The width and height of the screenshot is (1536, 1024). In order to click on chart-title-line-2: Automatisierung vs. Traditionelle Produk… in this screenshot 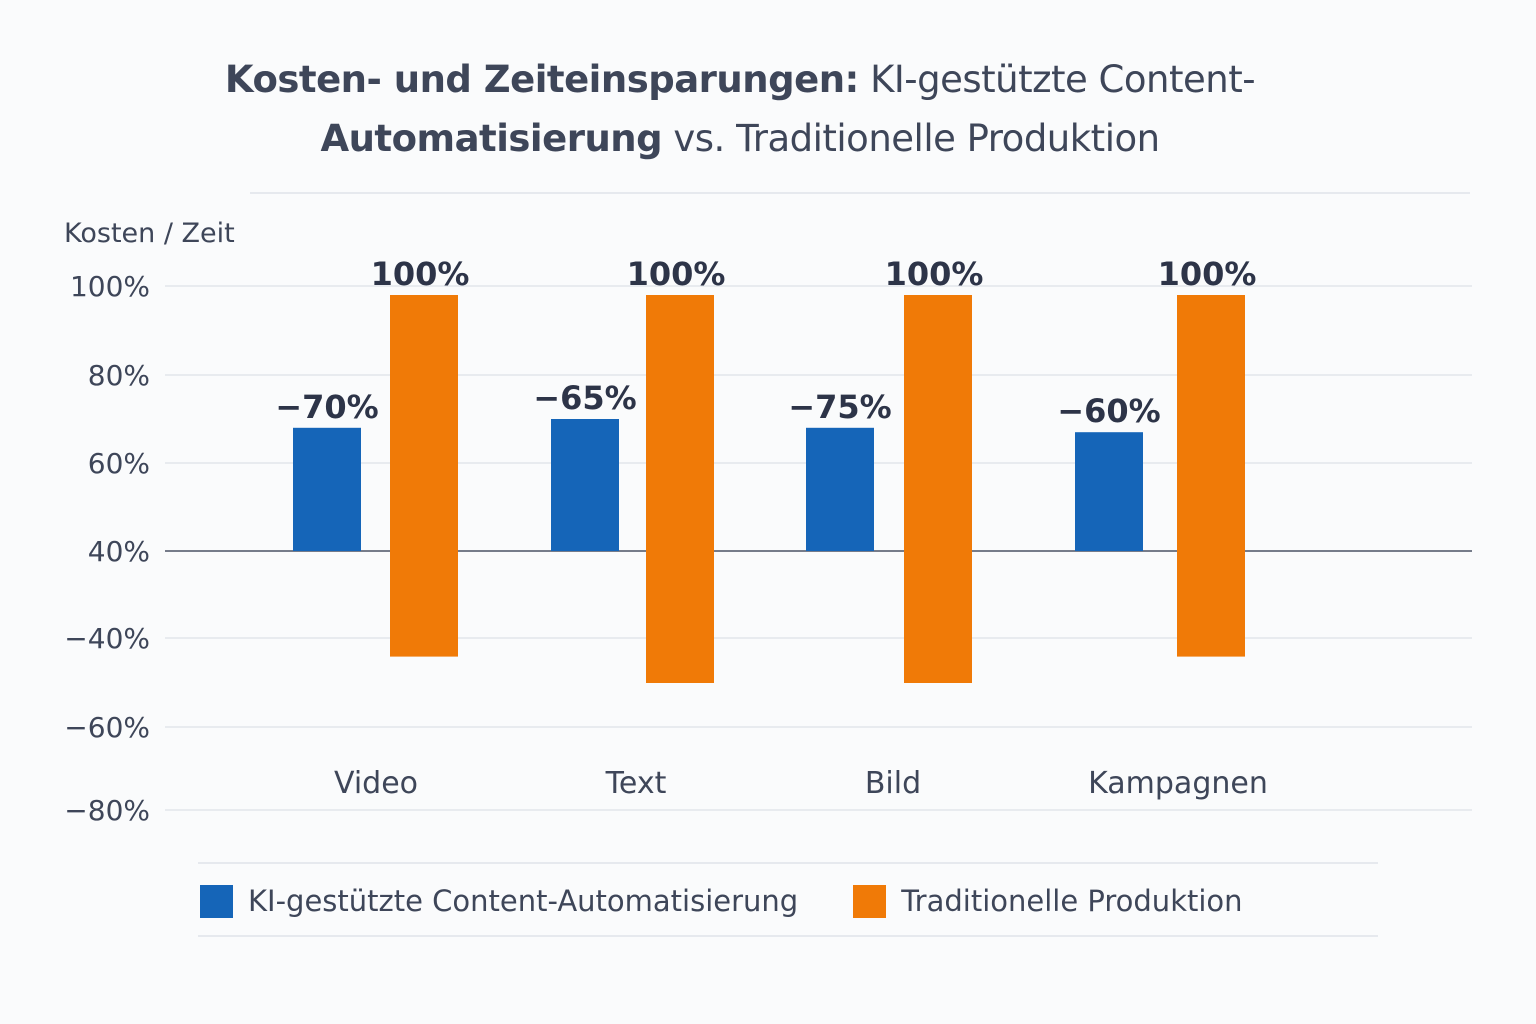, I will do `click(740, 138)`.